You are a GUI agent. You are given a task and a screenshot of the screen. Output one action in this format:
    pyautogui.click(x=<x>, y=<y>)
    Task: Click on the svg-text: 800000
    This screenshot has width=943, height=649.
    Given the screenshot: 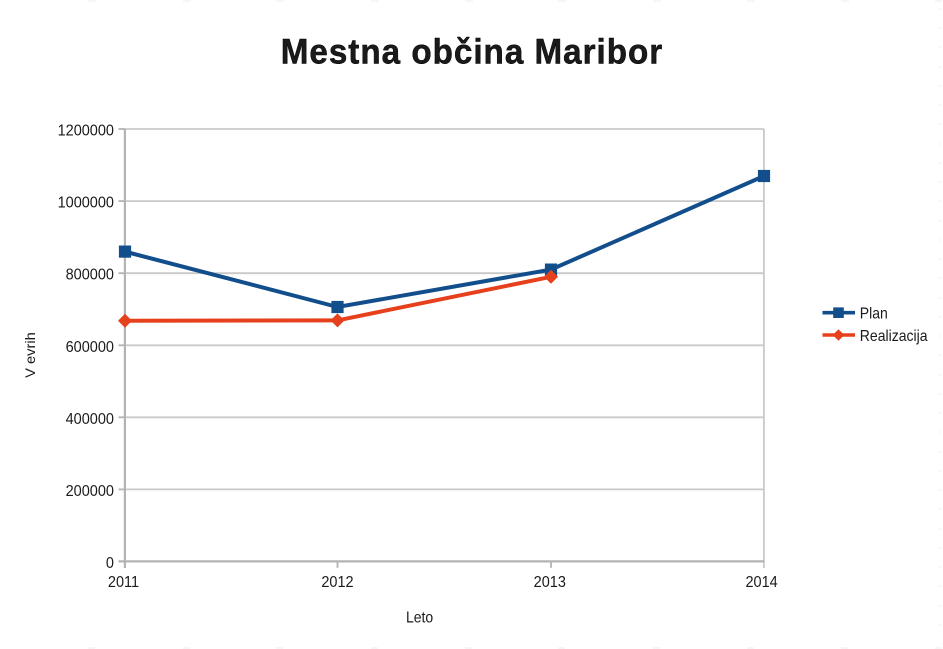 What is the action you would take?
    pyautogui.click(x=90, y=275)
    